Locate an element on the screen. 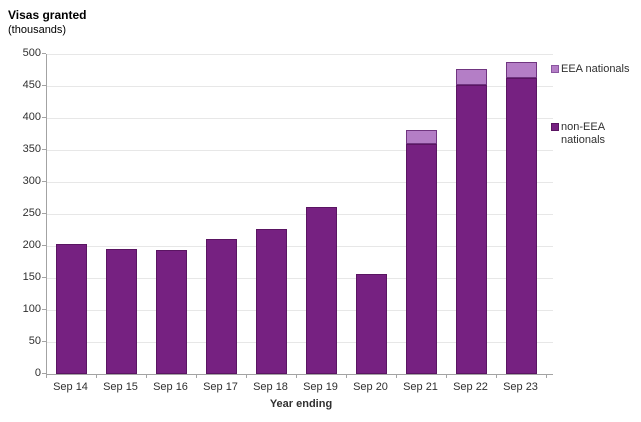 This screenshot has width=641, height=422. x-axis-tick-label: Sep 18 is located at coordinates (270, 387).